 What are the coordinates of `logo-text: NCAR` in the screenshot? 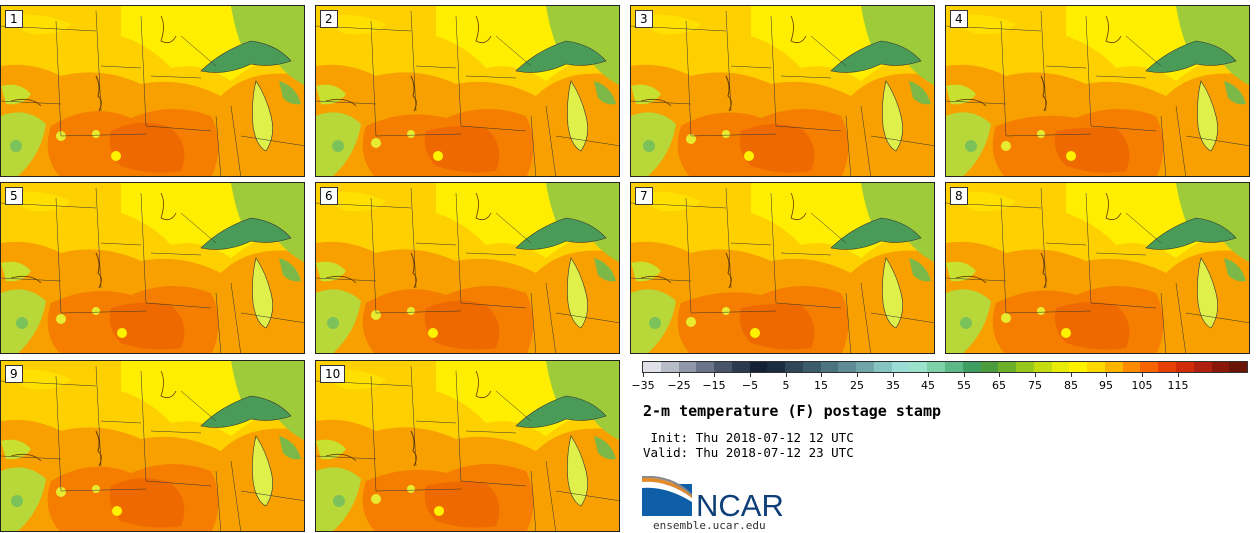 It's located at (740, 504).